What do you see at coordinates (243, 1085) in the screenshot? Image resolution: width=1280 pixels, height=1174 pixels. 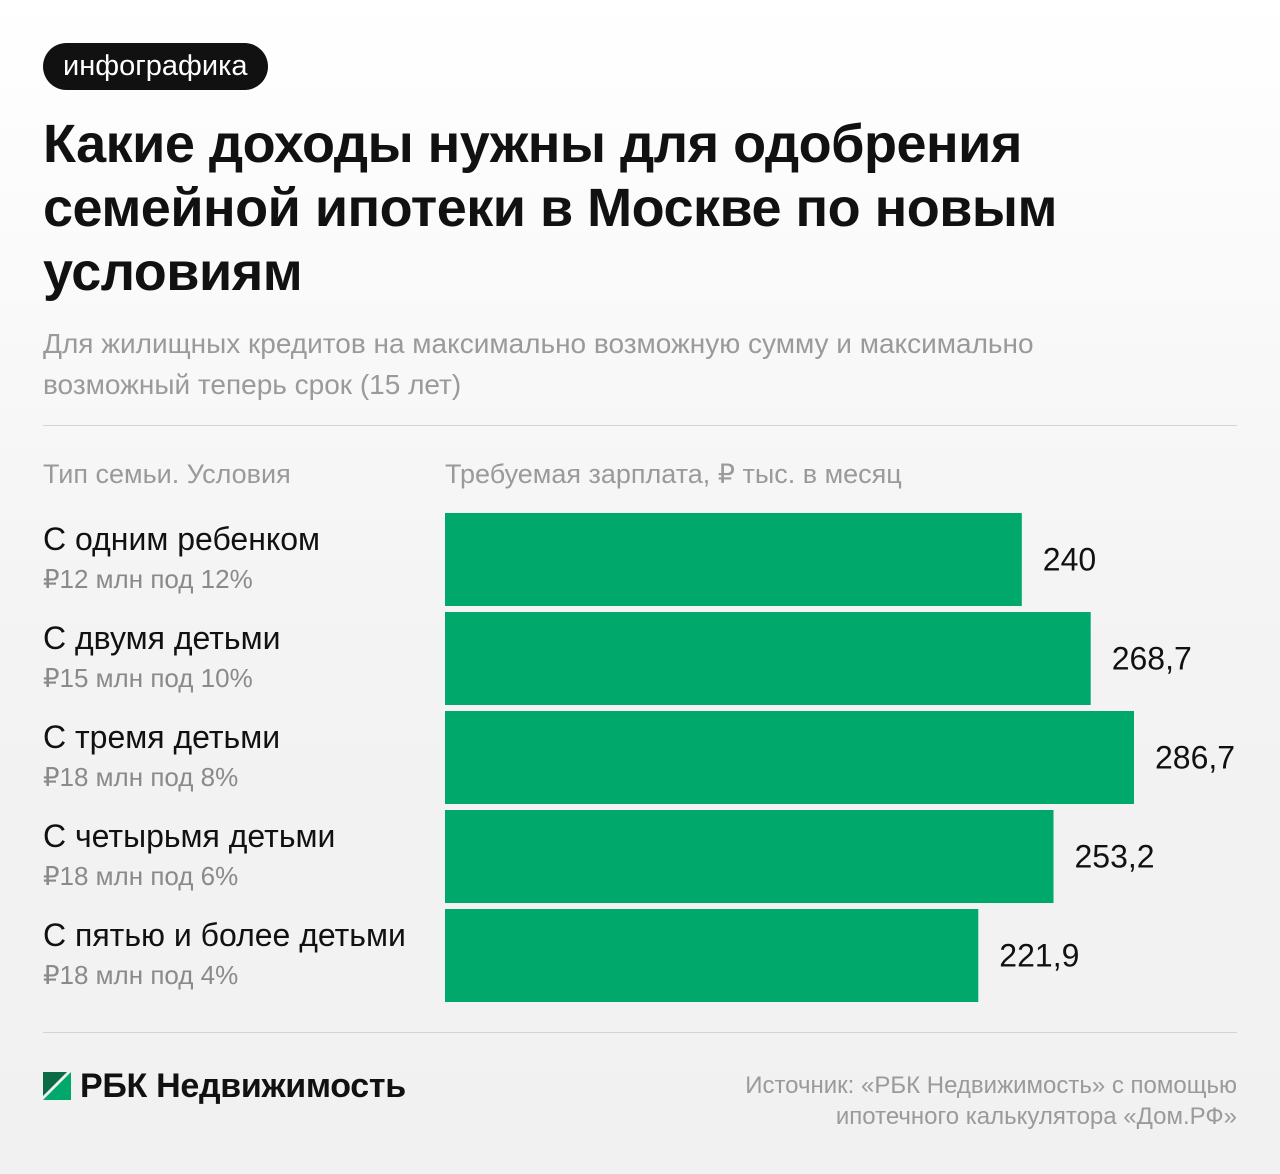 I see `brand-name: РБК Недвижимость` at bounding box center [243, 1085].